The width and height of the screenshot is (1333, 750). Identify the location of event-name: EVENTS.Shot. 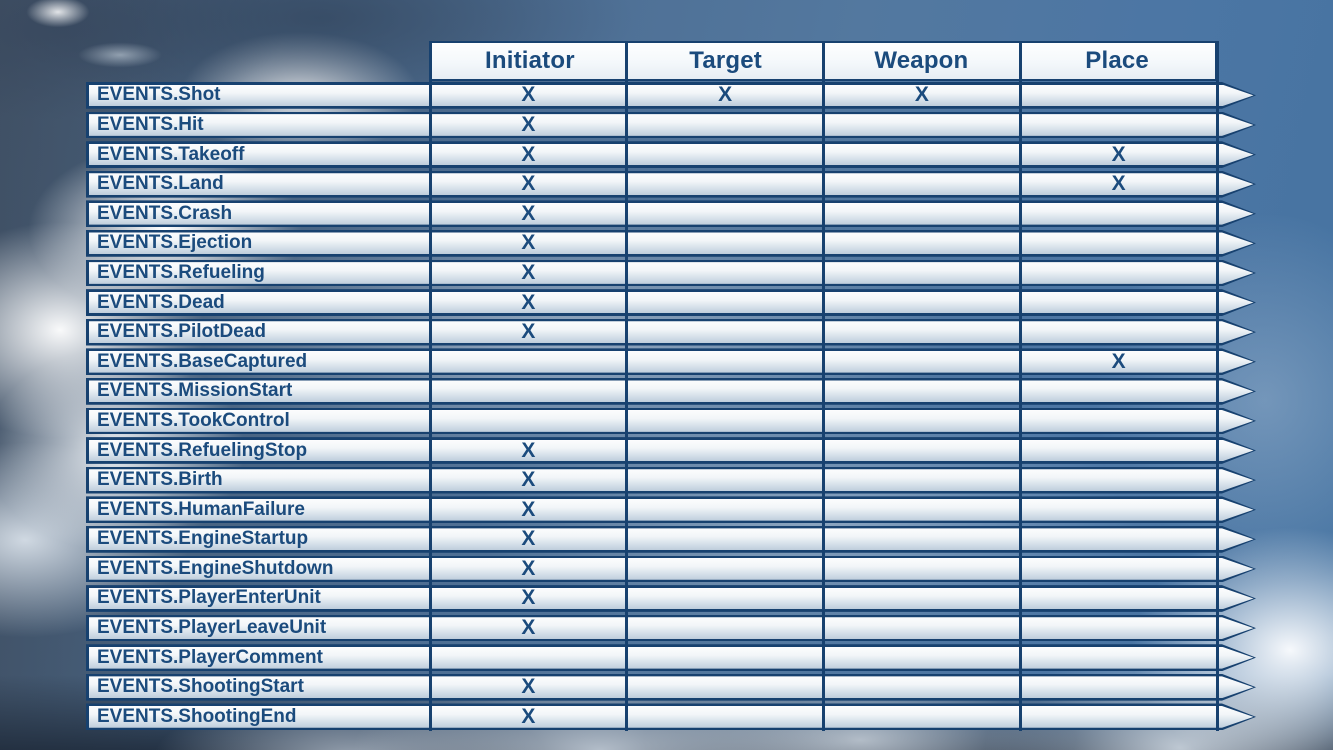
(159, 95).